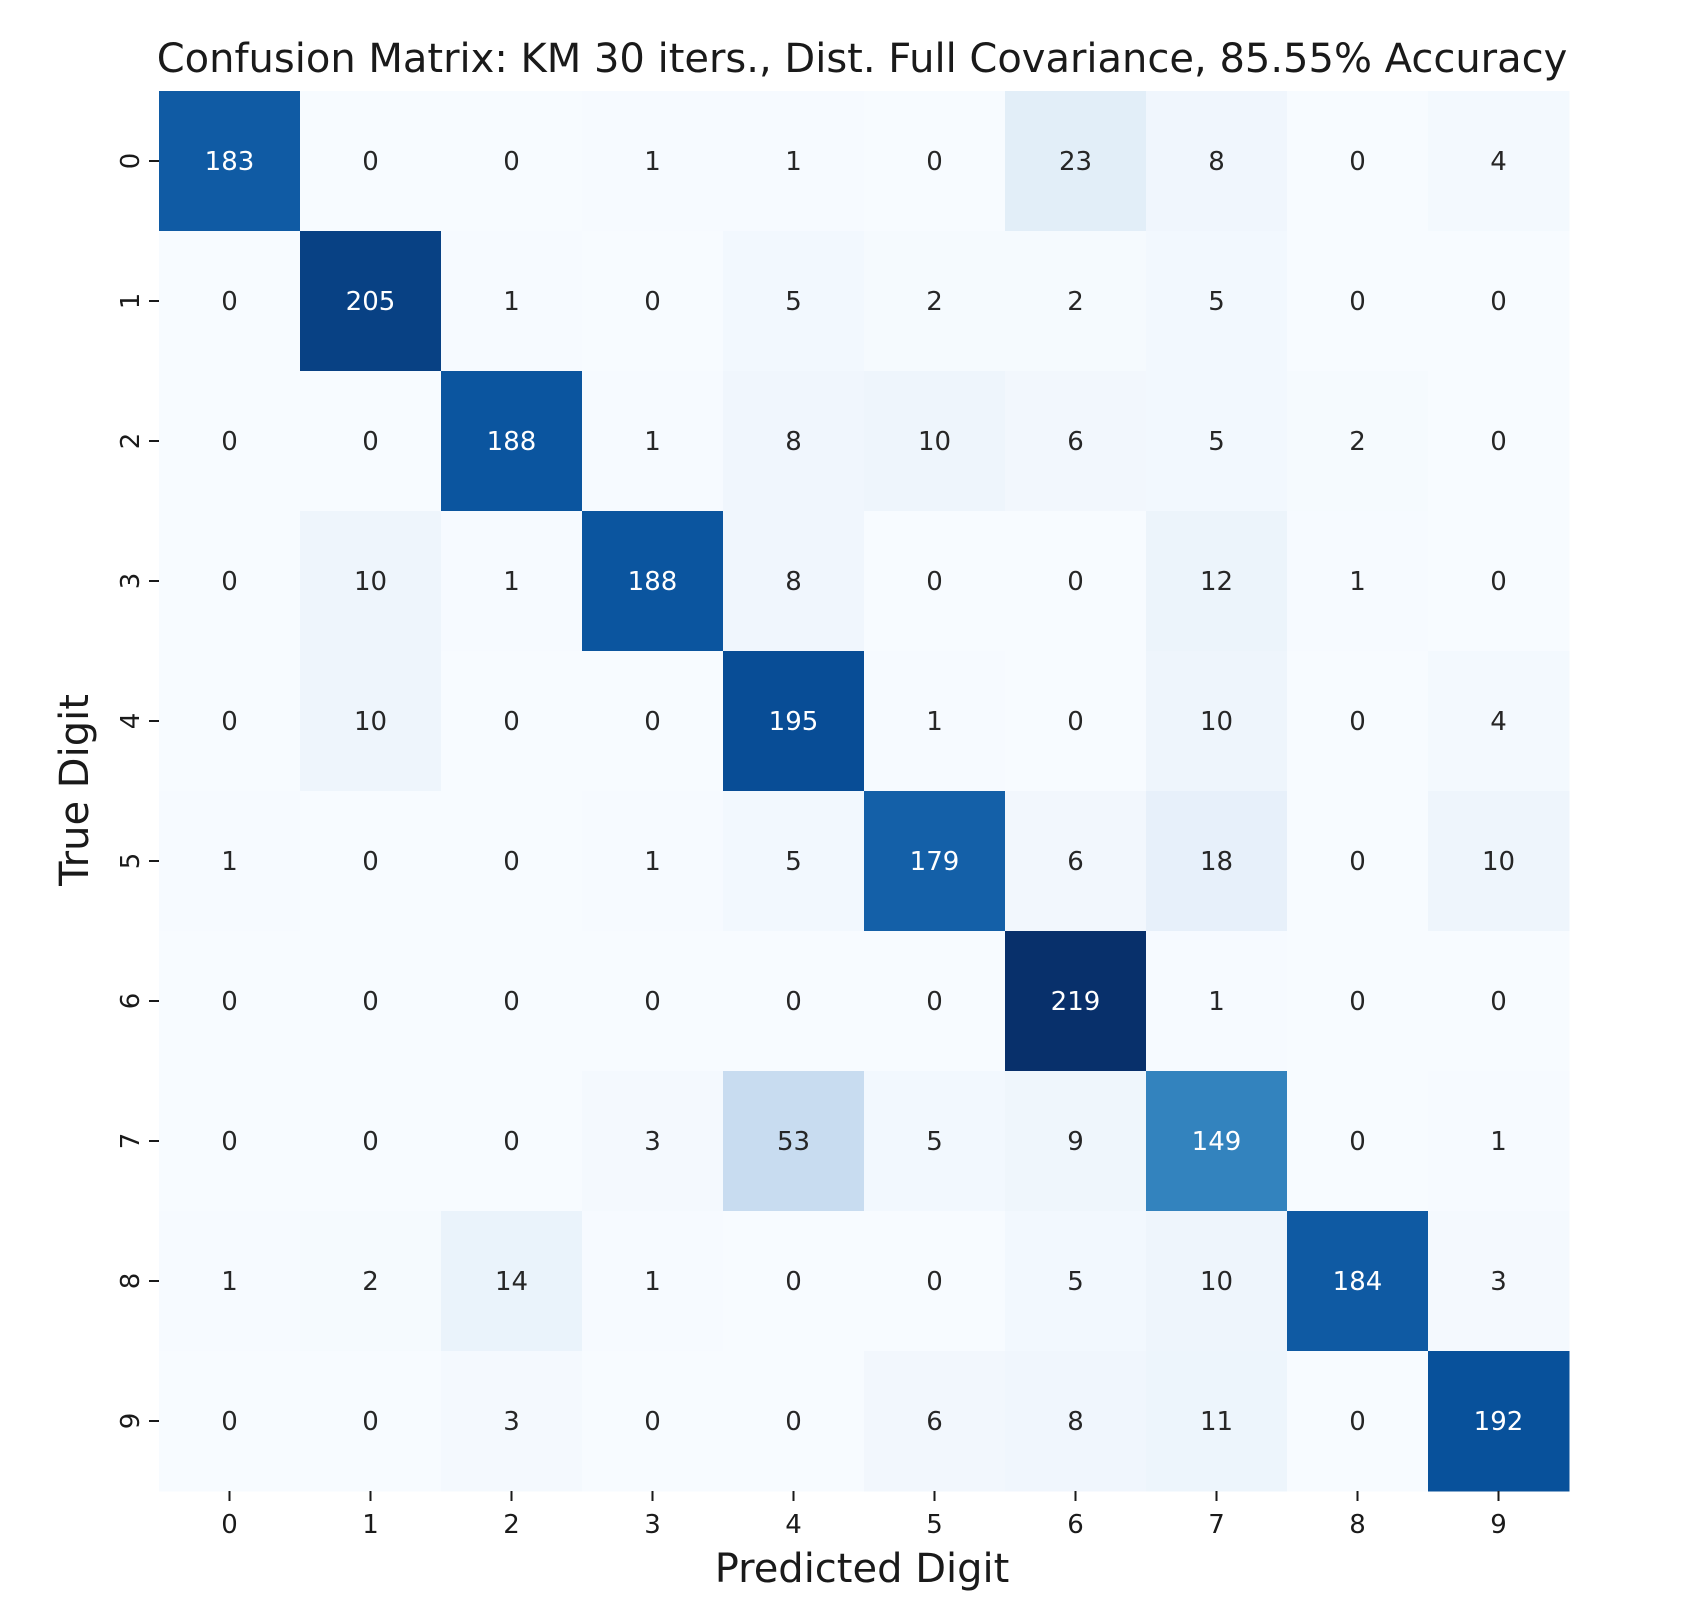  What do you see at coordinates (864, 1515) in the screenshot?
I see `x-axis-ticks: 0 1 2 3 4 5 6 7 8 9` at bounding box center [864, 1515].